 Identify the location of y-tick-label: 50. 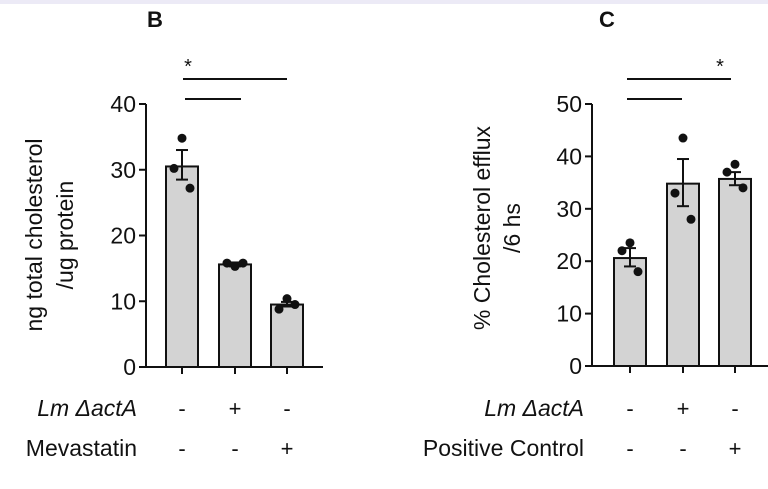
(569, 104).